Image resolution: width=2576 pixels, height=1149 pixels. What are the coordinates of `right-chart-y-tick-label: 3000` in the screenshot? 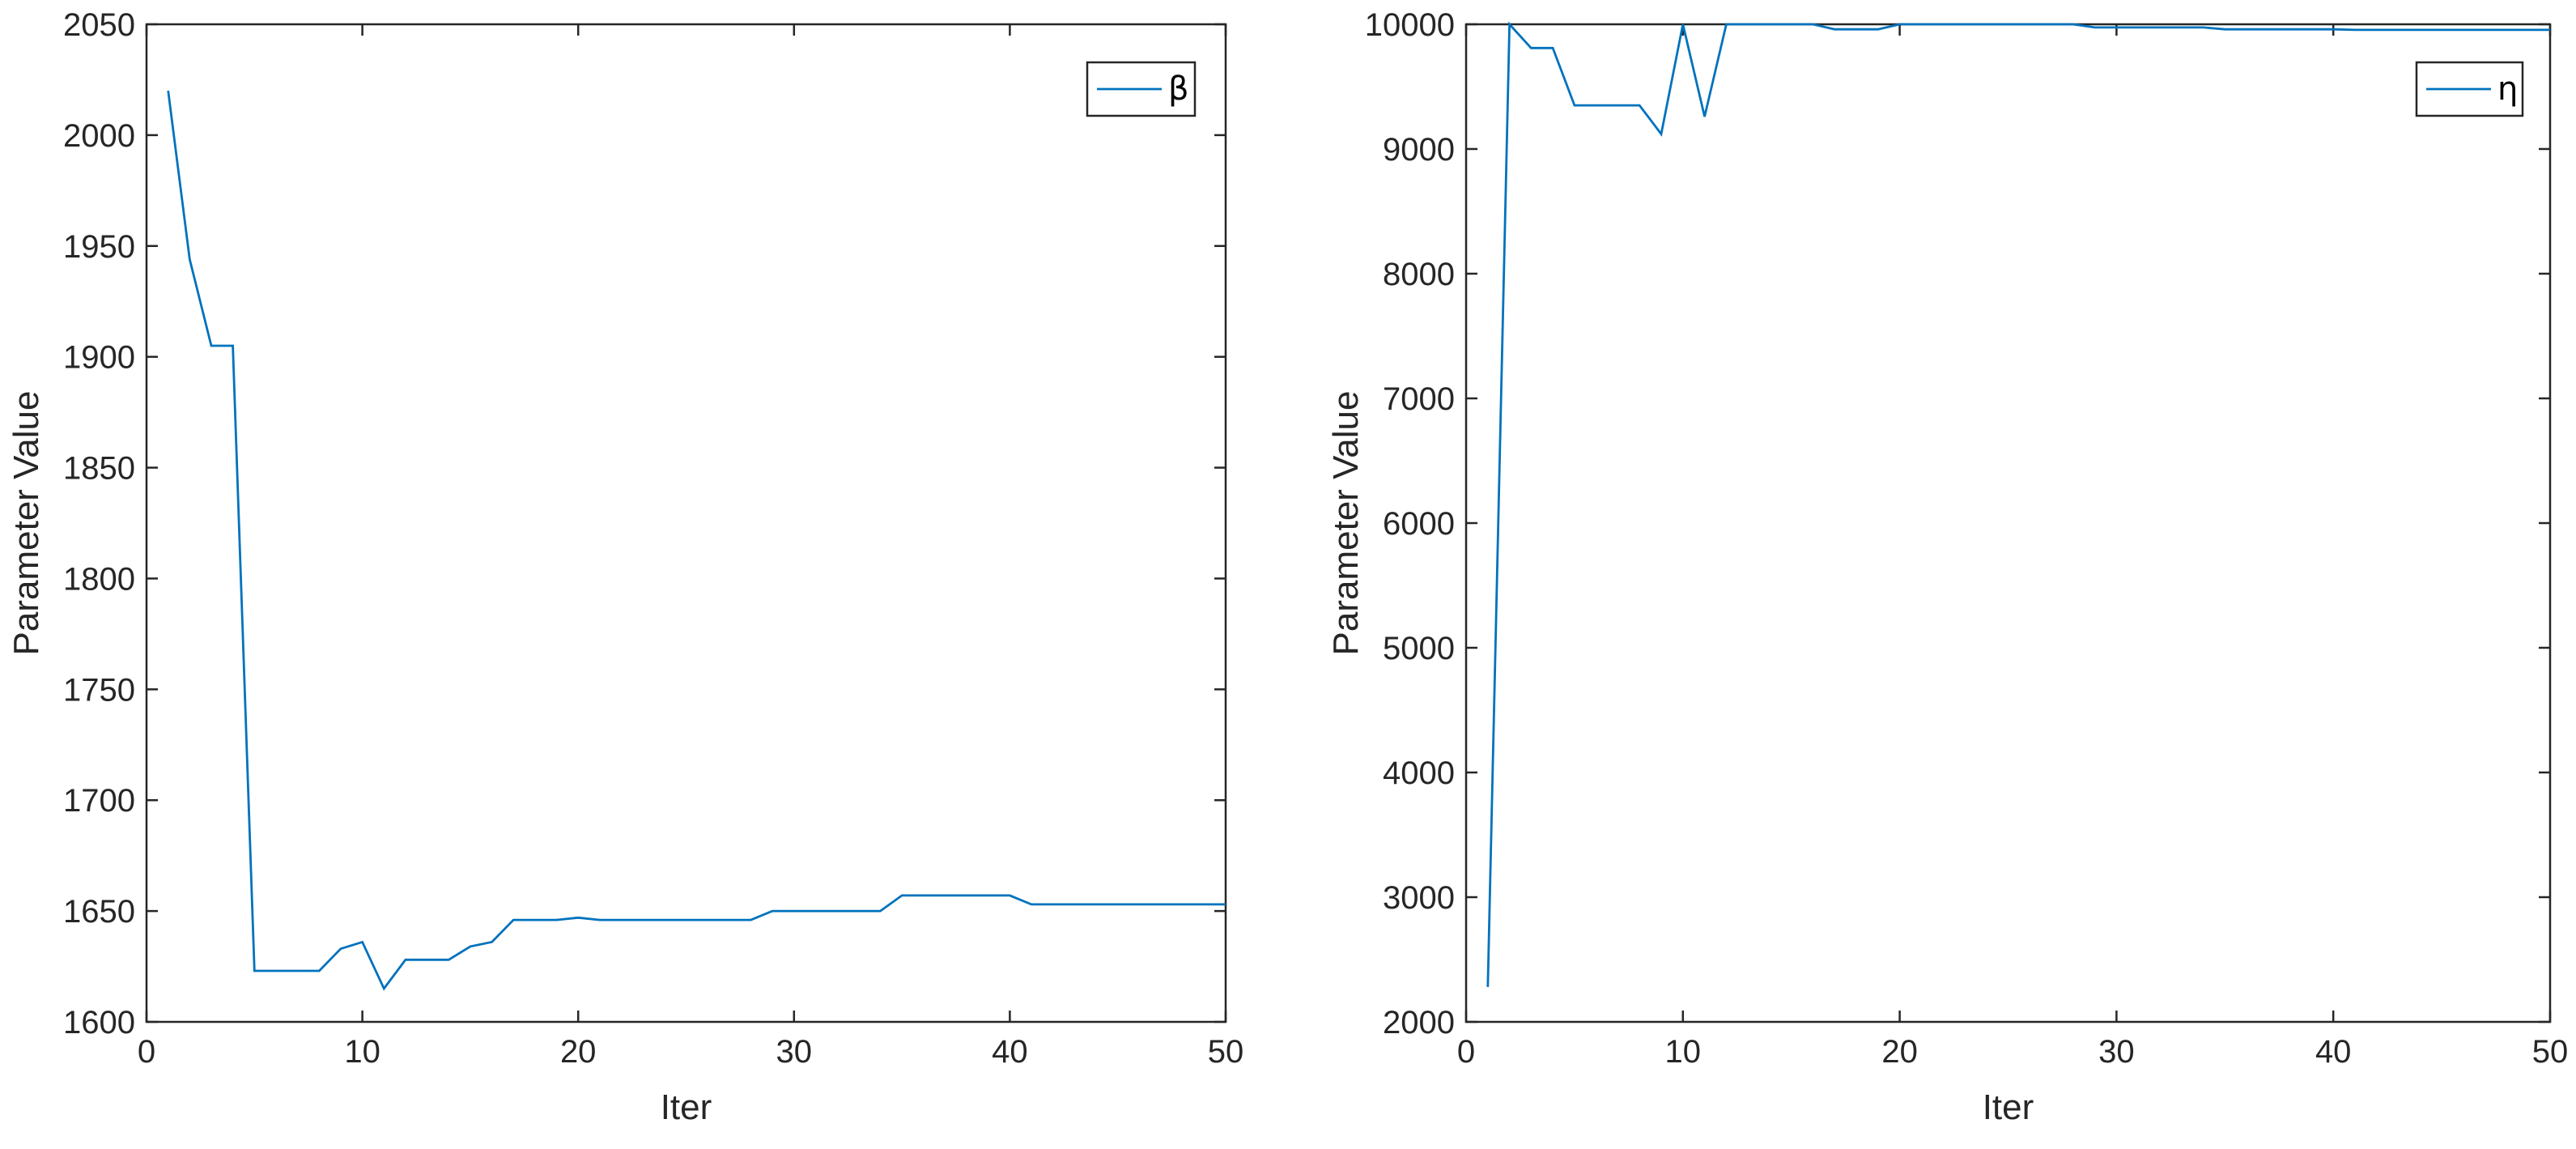 It's located at (1419, 898).